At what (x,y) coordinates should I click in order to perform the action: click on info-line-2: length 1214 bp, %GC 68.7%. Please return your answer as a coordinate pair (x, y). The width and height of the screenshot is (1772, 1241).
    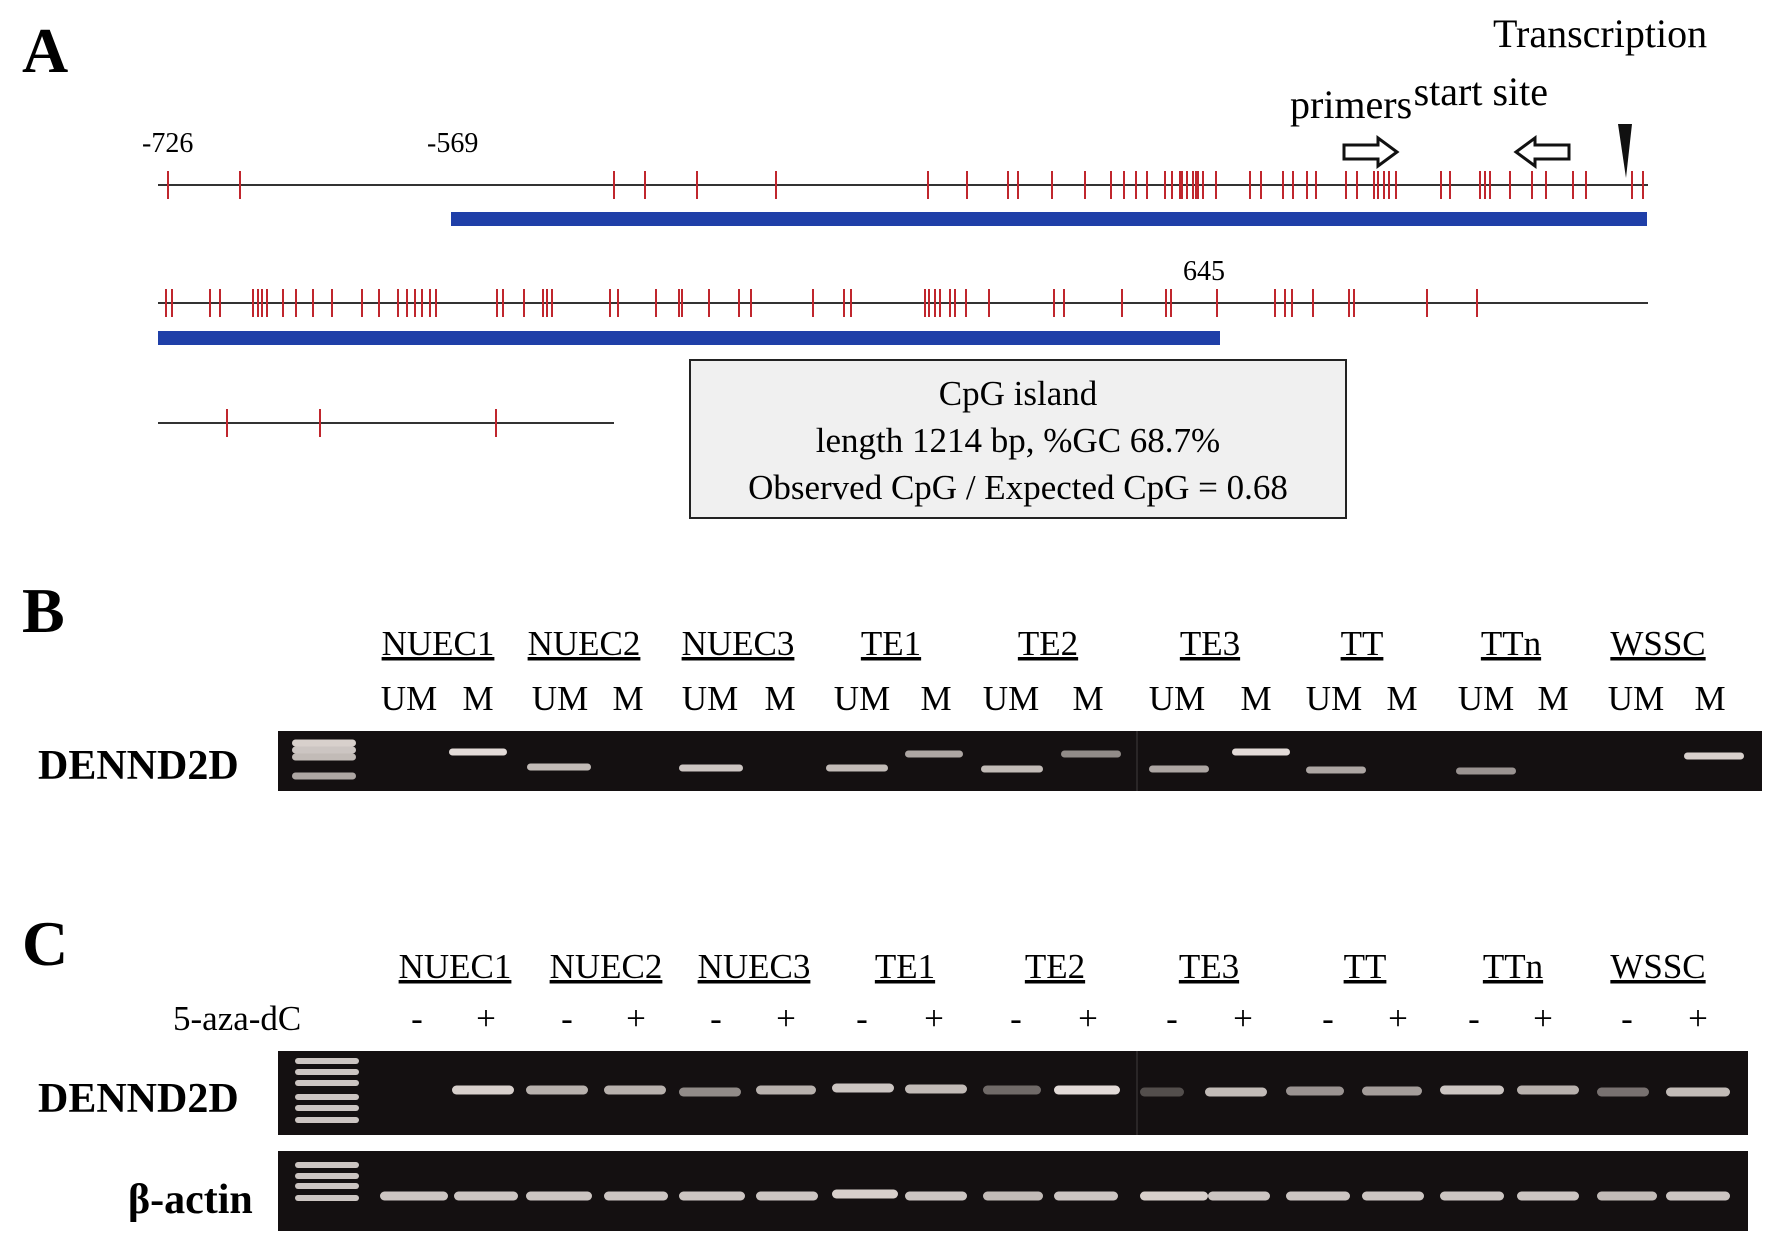
    Looking at the image, I should click on (1018, 440).